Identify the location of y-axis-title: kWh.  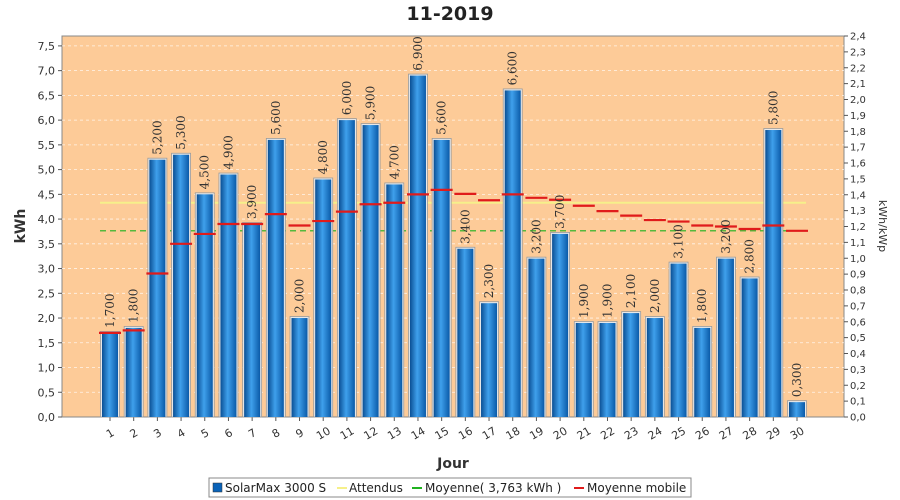
(21, 226).